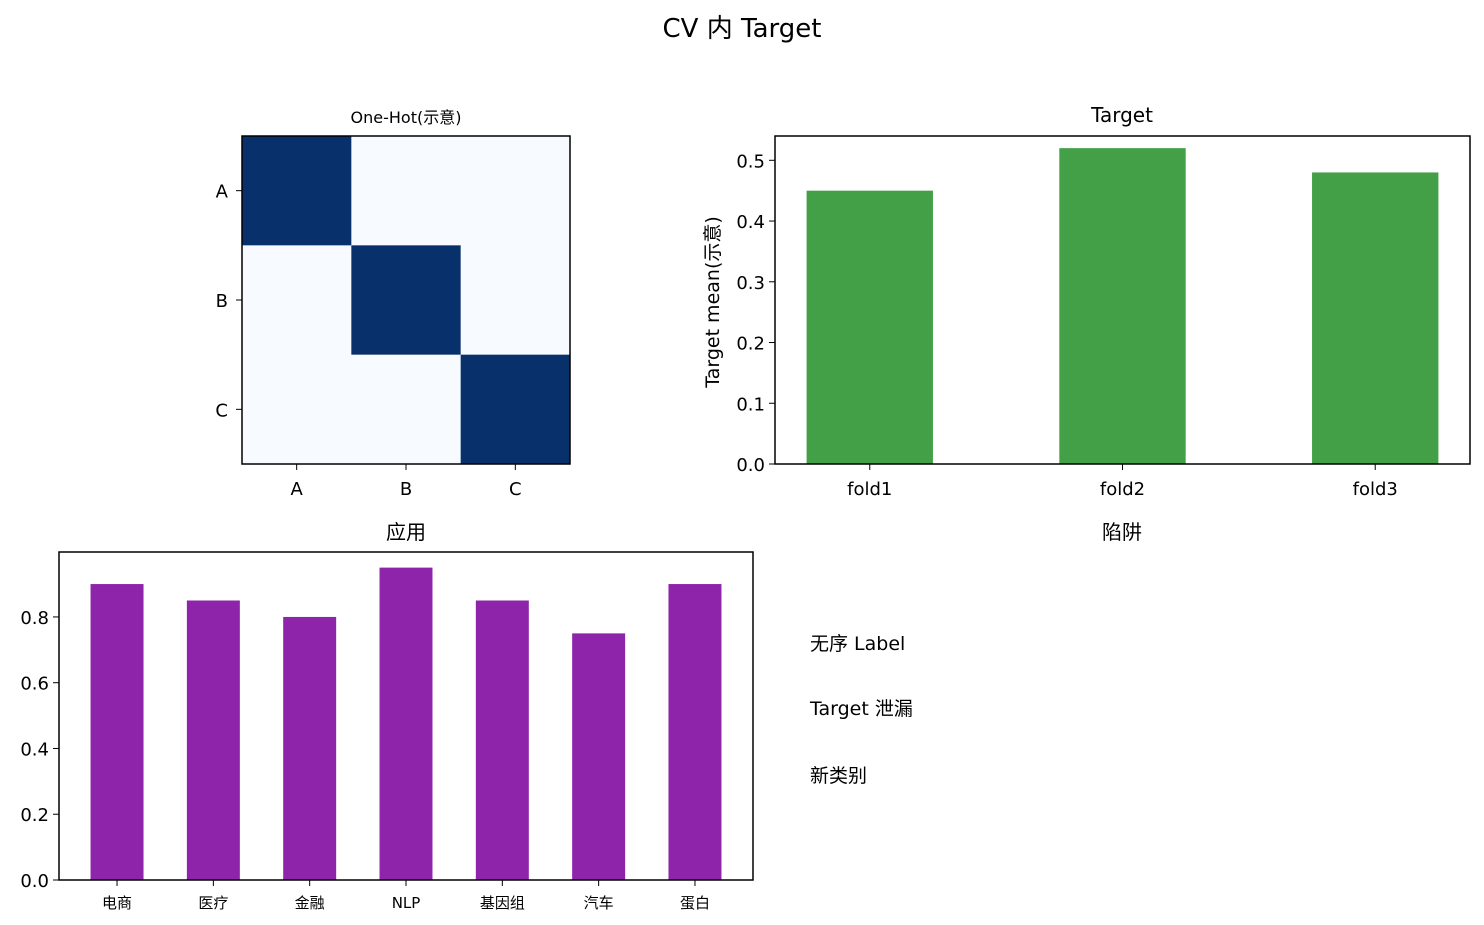  Describe the element at coordinates (515, 489) in the screenshot. I see `heatmap-xtick-label: C` at that location.